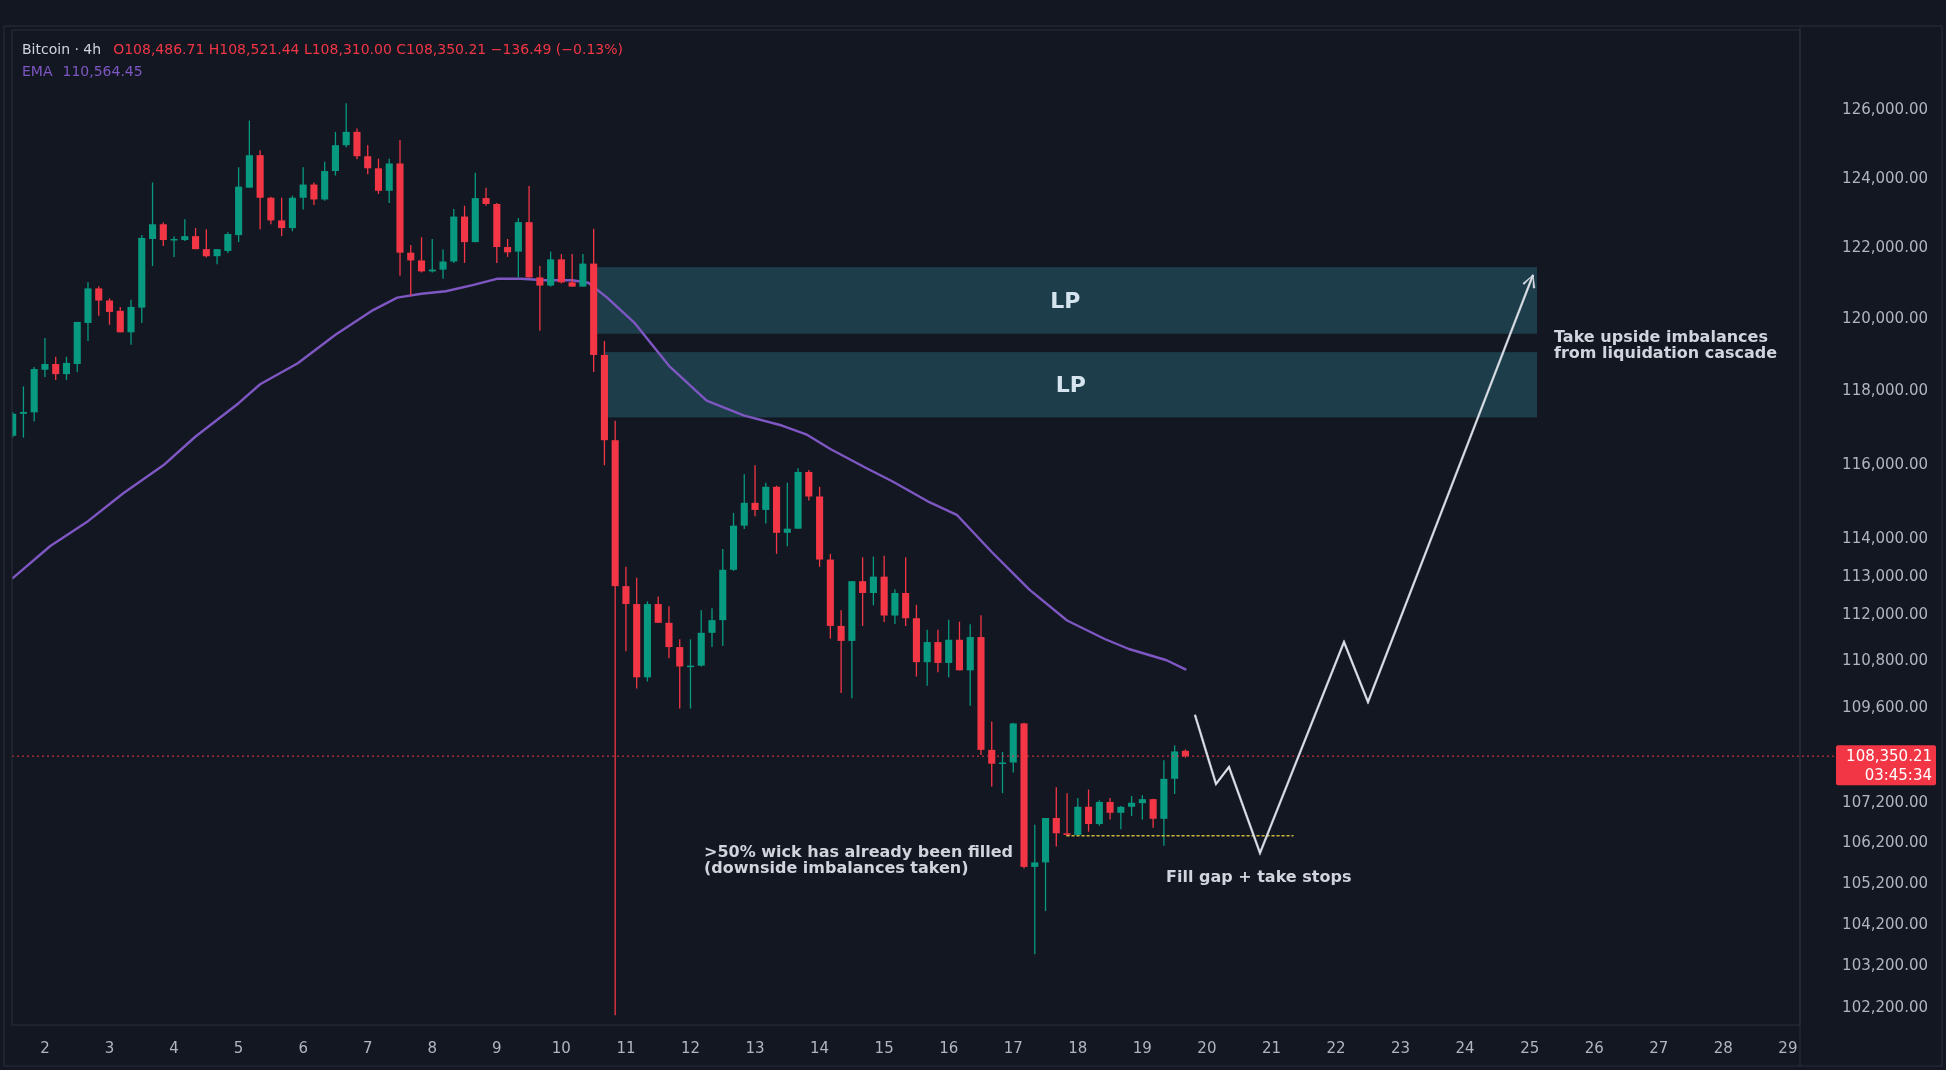 This screenshot has width=1946, height=1070. Describe the element at coordinates (1142, 1048) in the screenshot. I see `x-tick-label: 19` at that location.